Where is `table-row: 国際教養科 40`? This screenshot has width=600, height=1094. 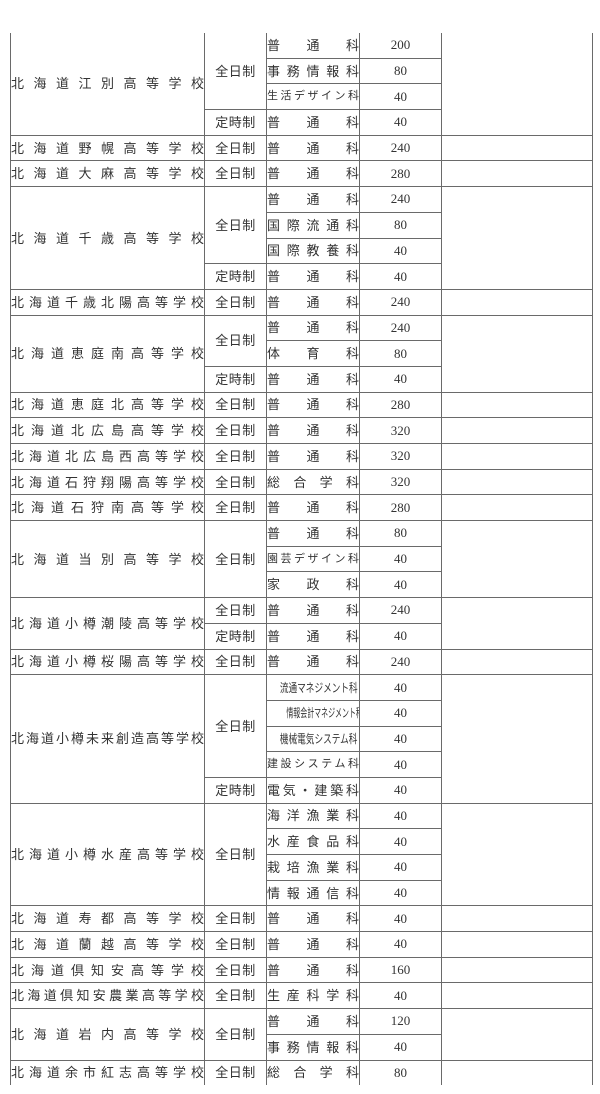
table-row: 国際教養科 40 is located at coordinates (302, 251).